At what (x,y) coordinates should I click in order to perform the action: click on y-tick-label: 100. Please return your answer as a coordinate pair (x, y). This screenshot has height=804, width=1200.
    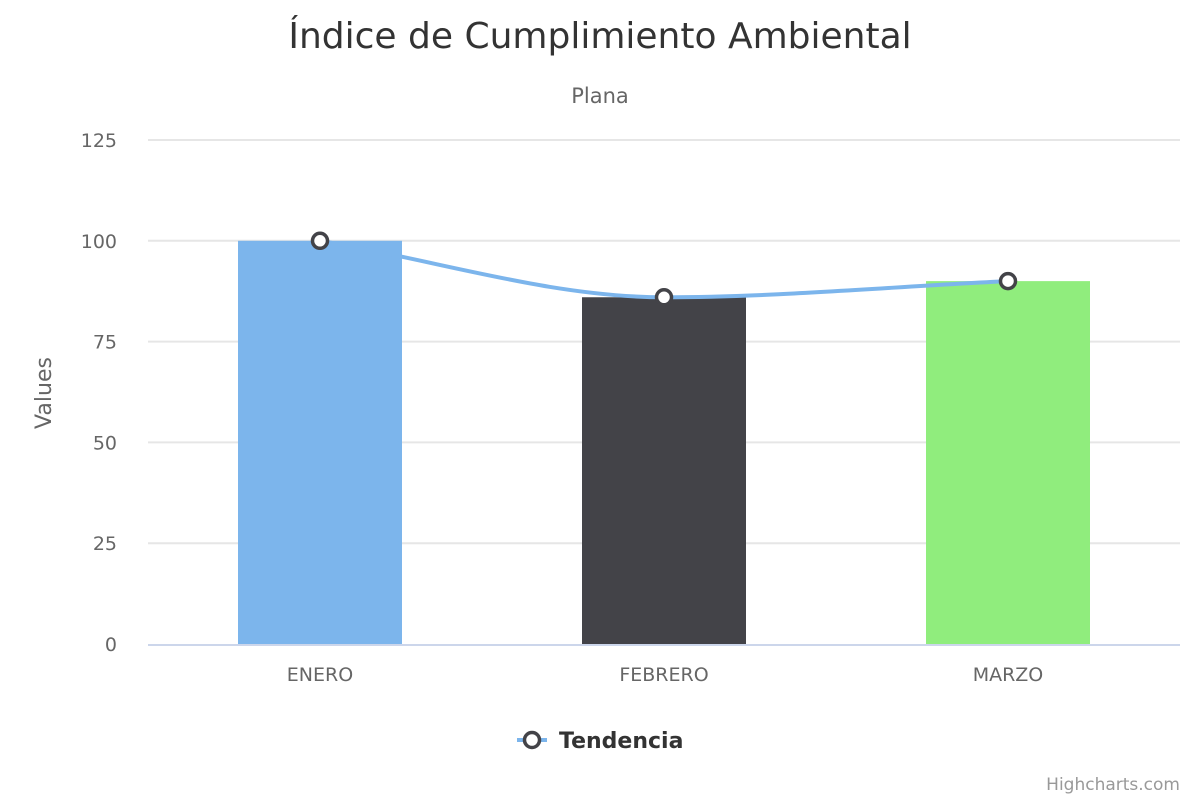
    Looking at the image, I should click on (99, 242).